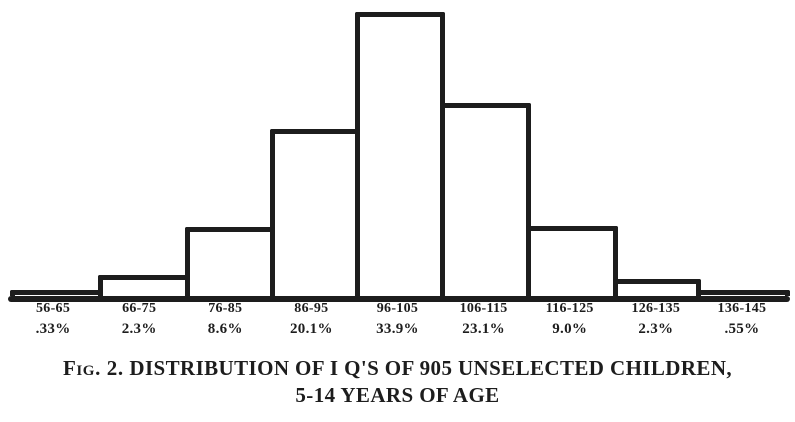 The width and height of the screenshot is (795, 422). What do you see at coordinates (399, 299) in the screenshot?
I see `x-axis-baseline` at bounding box center [399, 299].